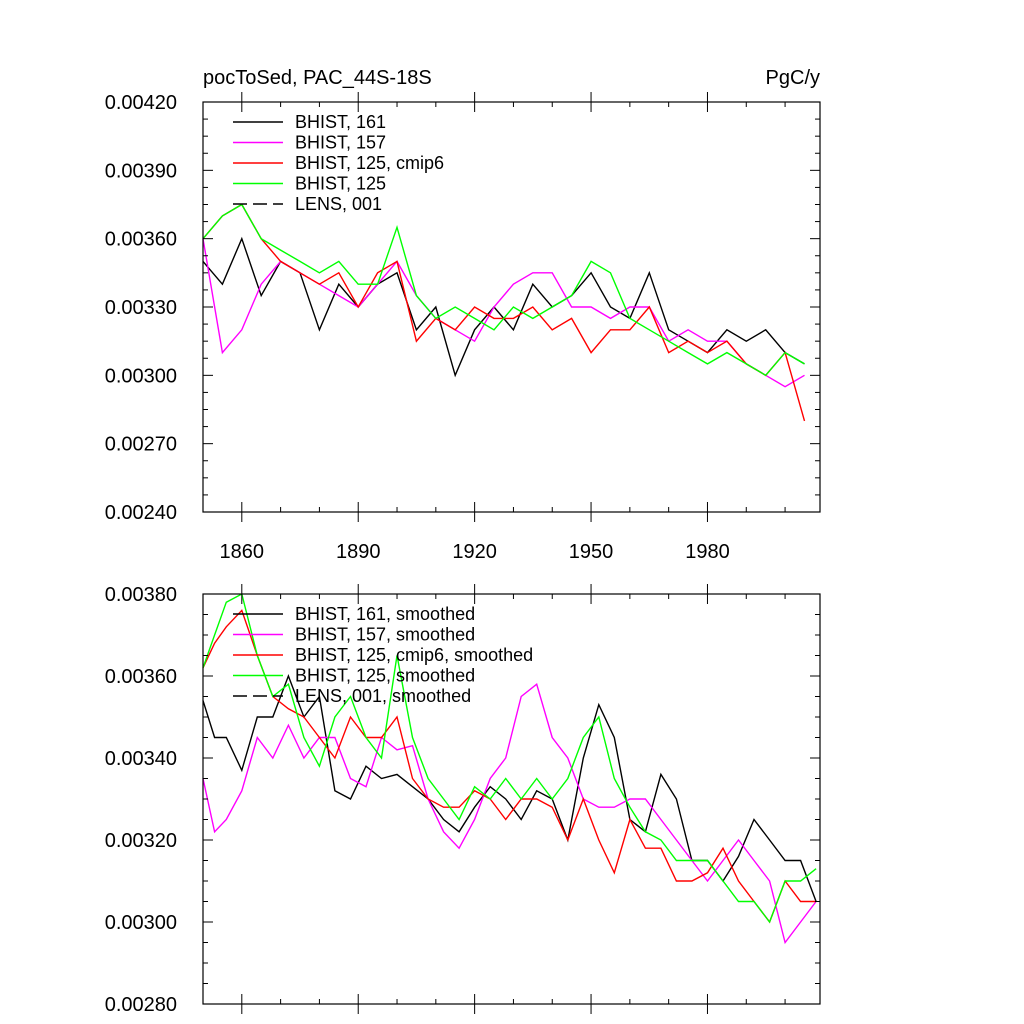  I want to click on top-y-tick-label: 0.00300, so click(141, 376).